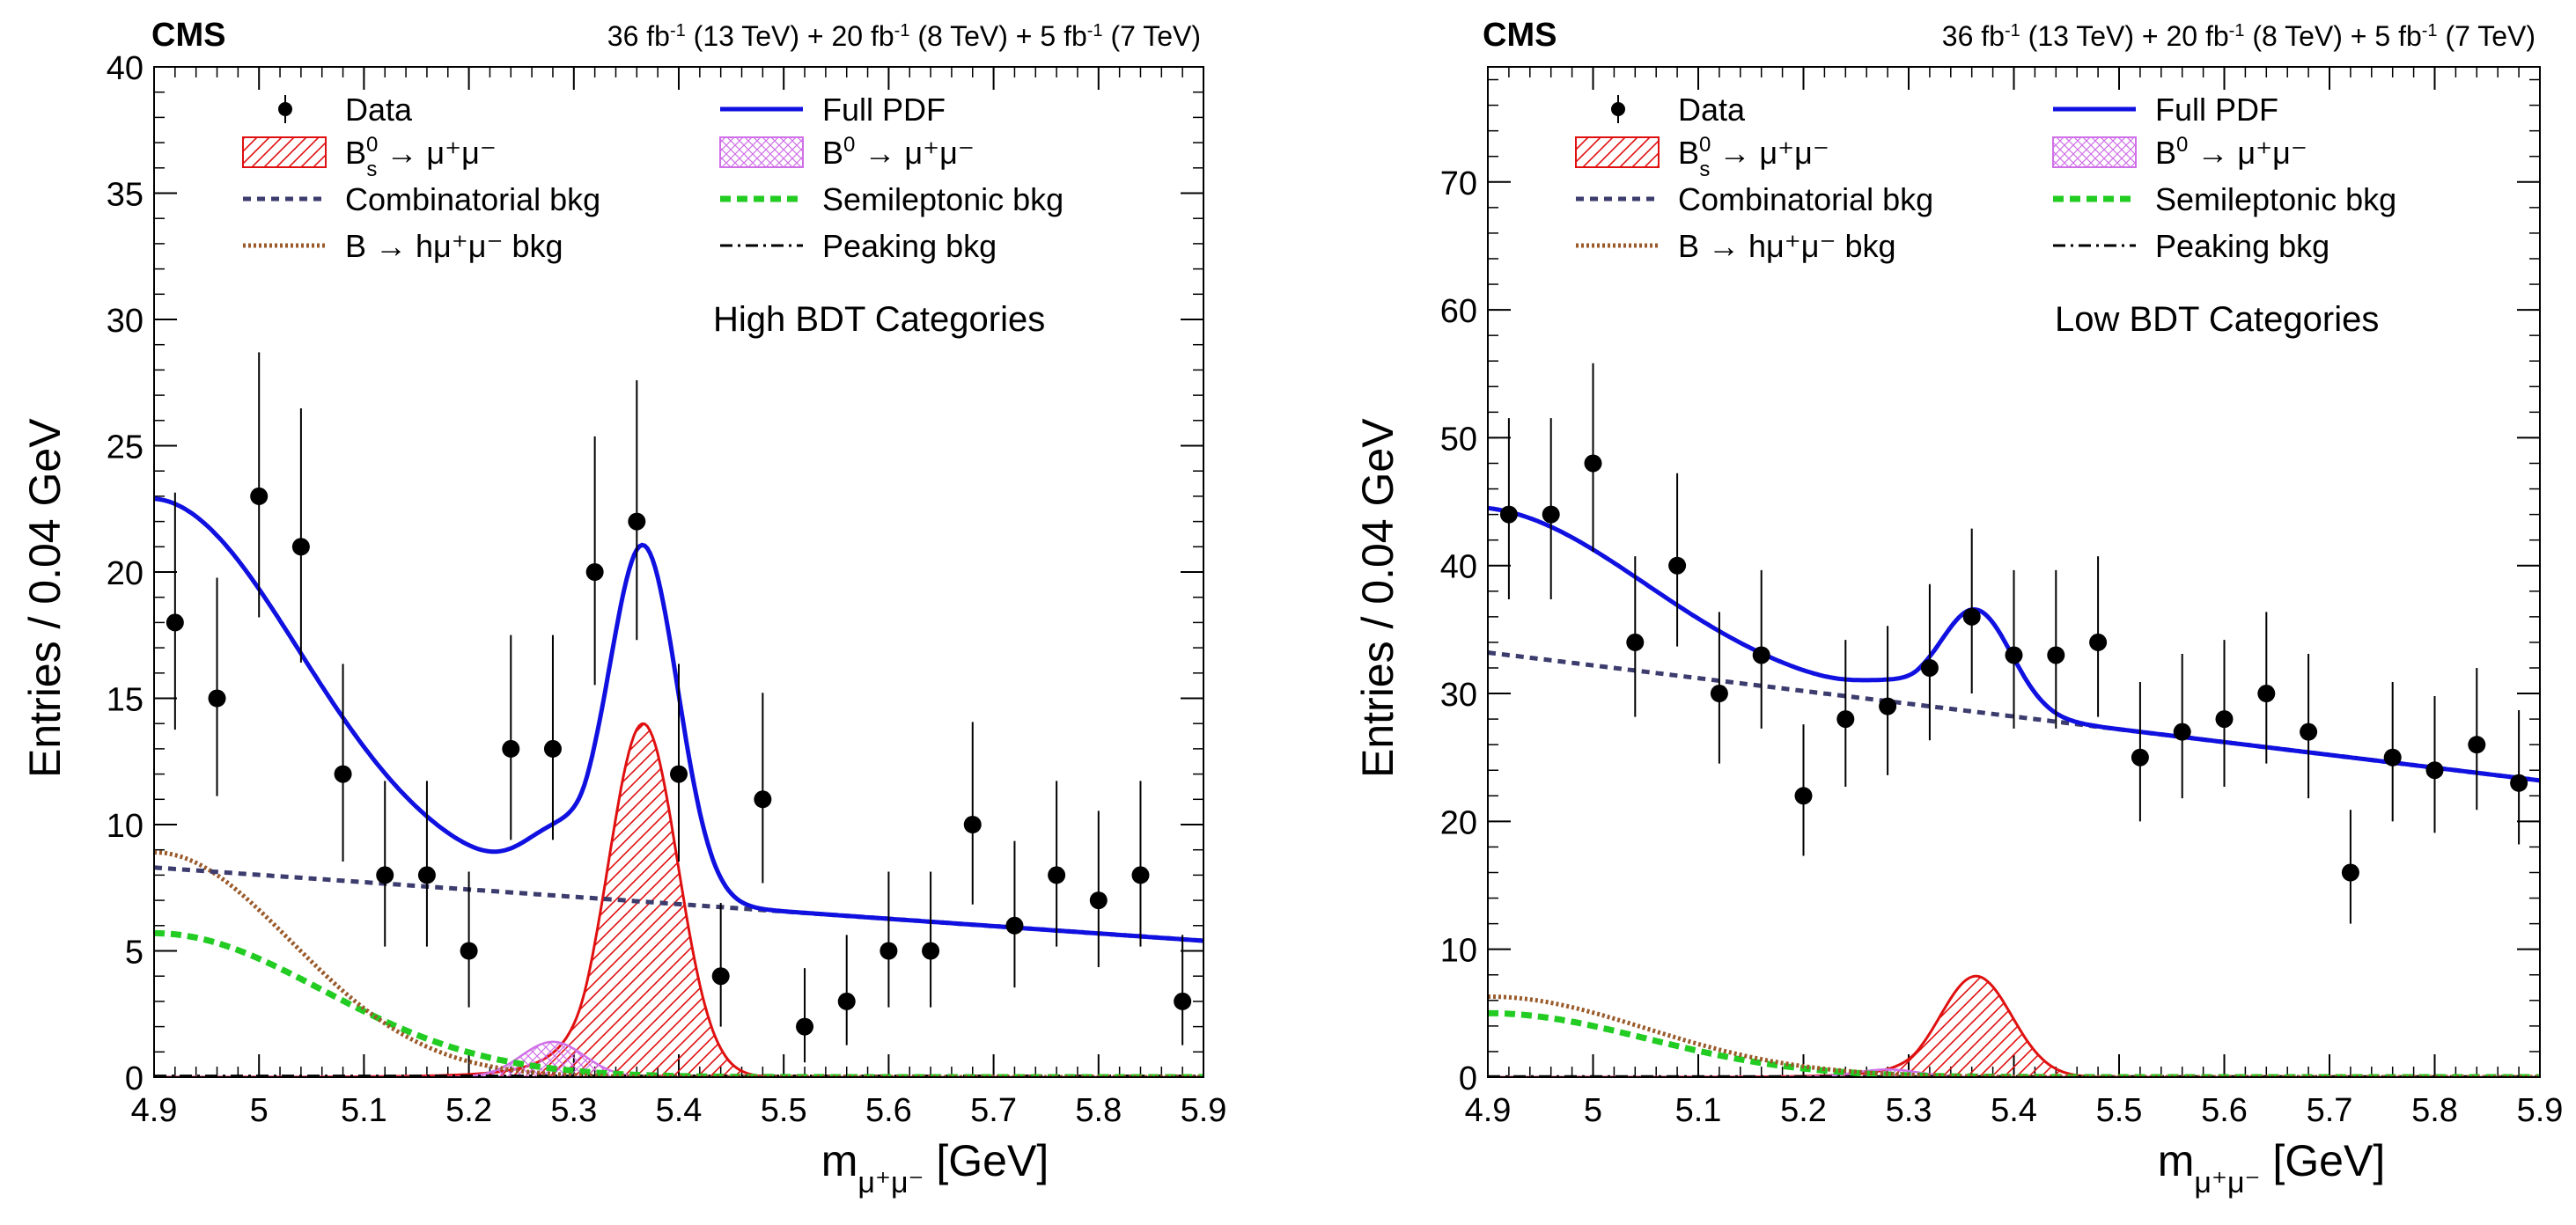 The height and width of the screenshot is (1225, 2576). Describe the element at coordinates (1754, 157) in the screenshot. I see `legend-bs-label: B0 s → μ⁺μ⁻` at that location.